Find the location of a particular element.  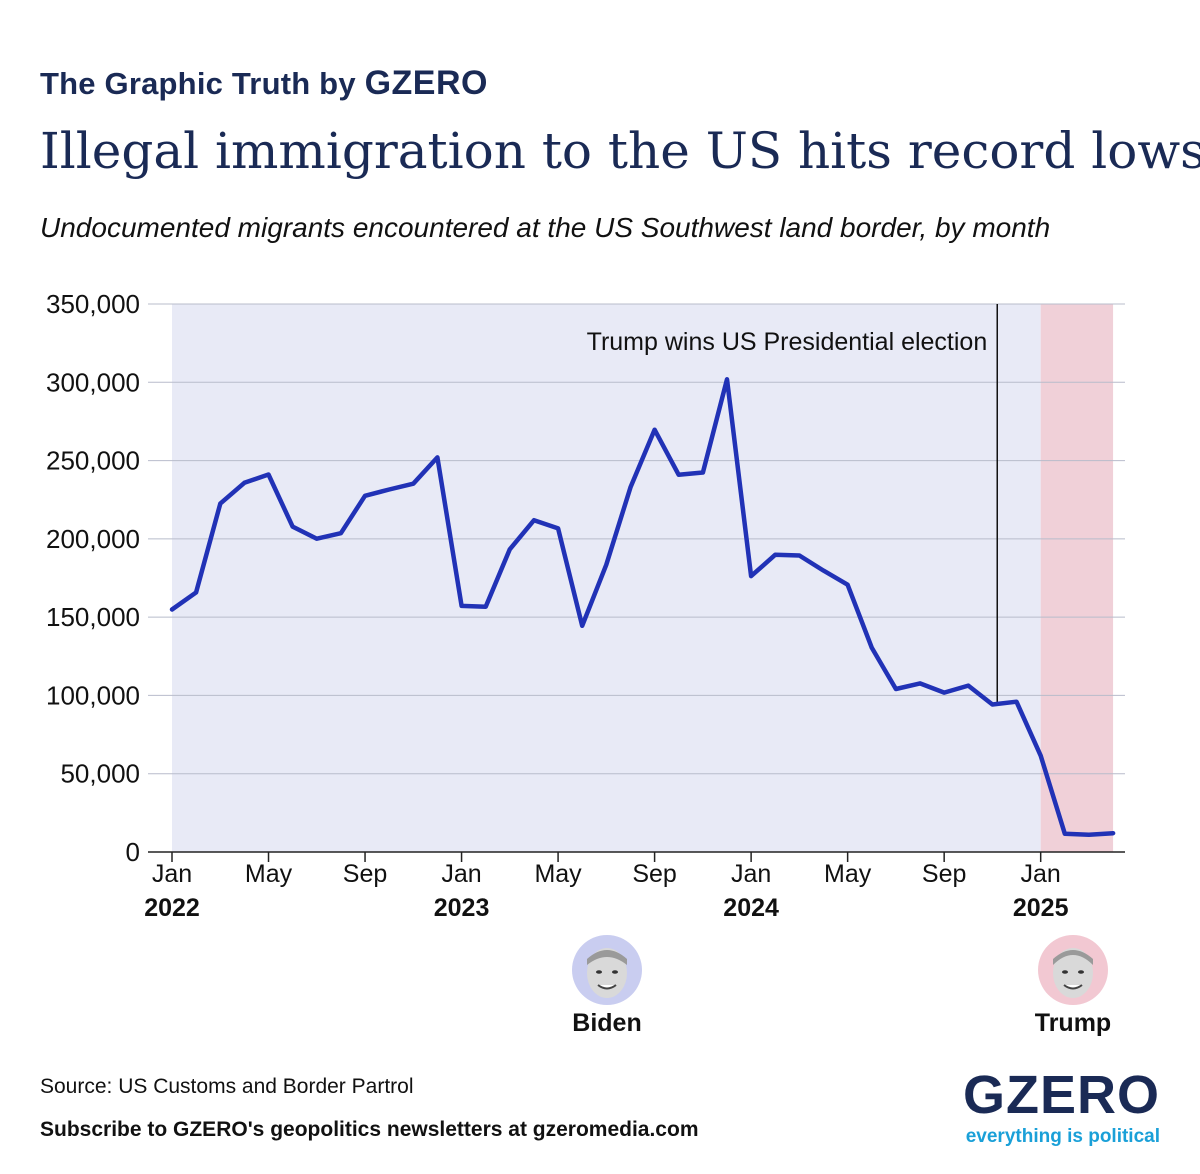

annotation-label: Trump wins US Presidential election is located at coordinates (787, 342).